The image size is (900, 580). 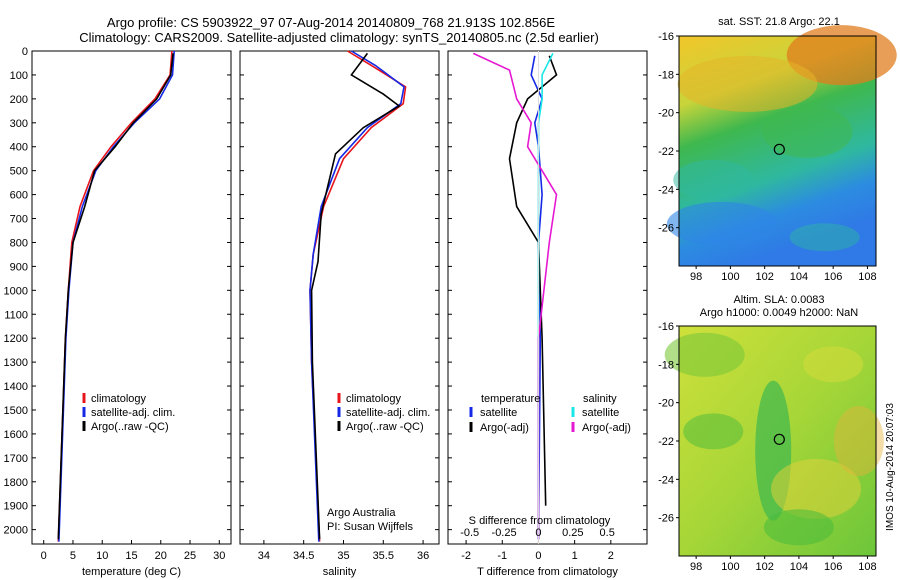 I want to click on sla_map-lat-tick-label: -24, so click(x=666, y=480).